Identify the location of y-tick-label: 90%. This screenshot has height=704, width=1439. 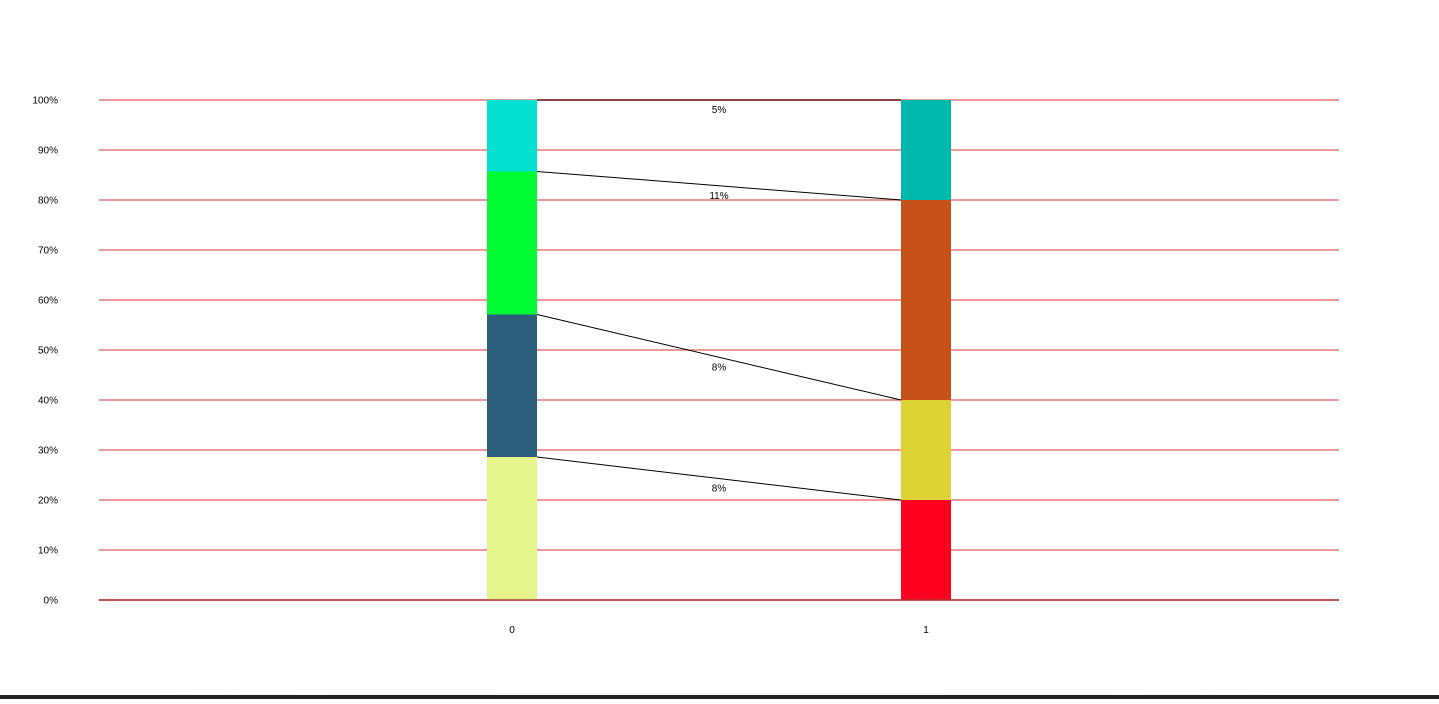
(48, 151).